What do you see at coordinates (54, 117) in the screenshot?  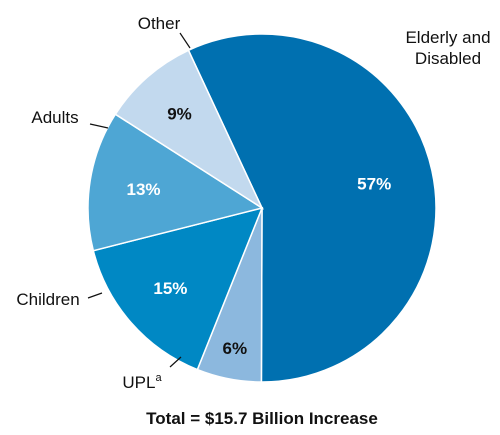 I see `category-label-adults: Adults` at bounding box center [54, 117].